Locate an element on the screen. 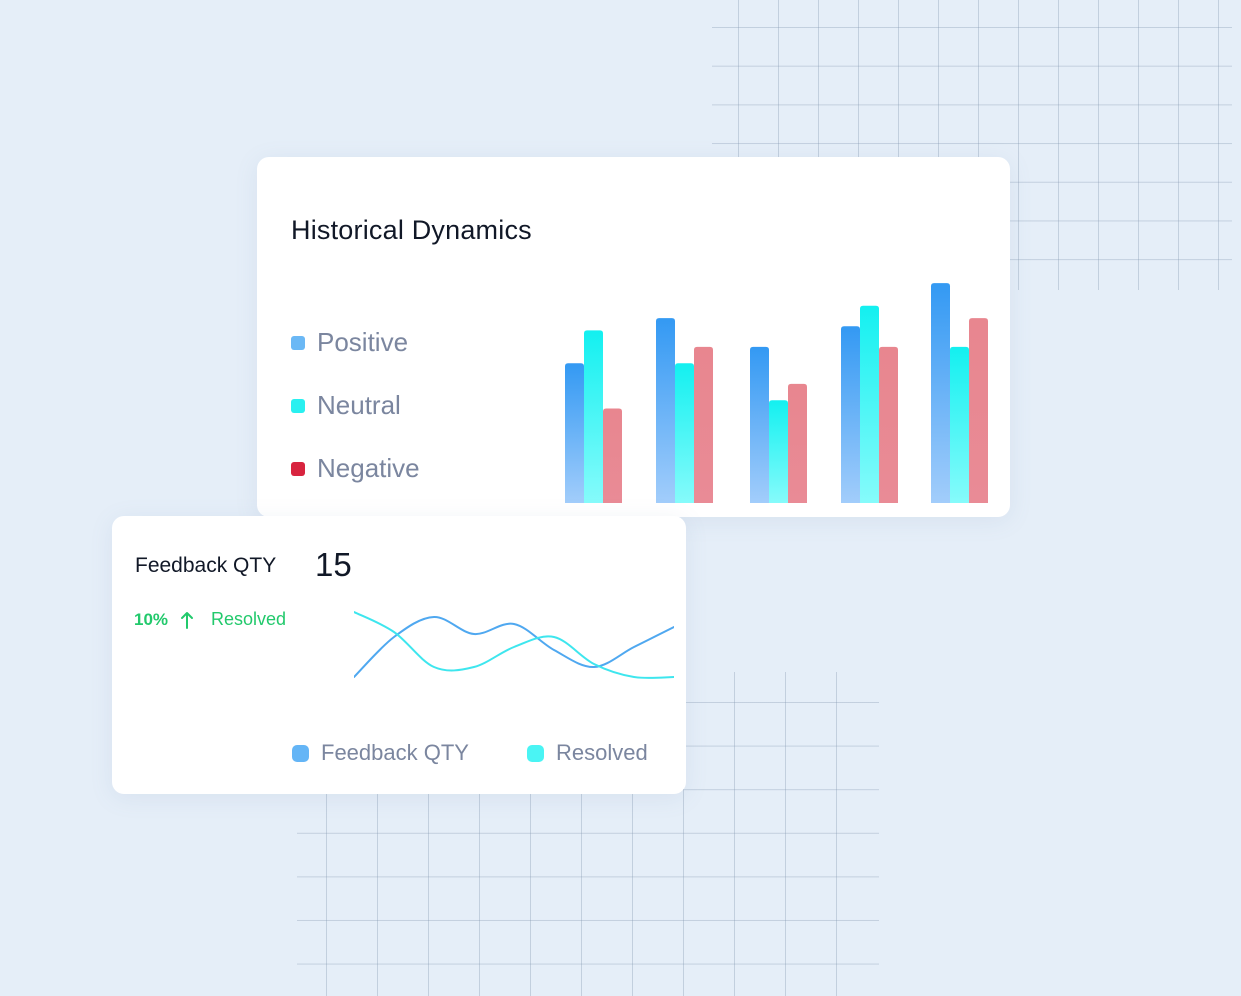 The height and width of the screenshot is (996, 1241). line-feedback-qty is located at coordinates (514, 646).